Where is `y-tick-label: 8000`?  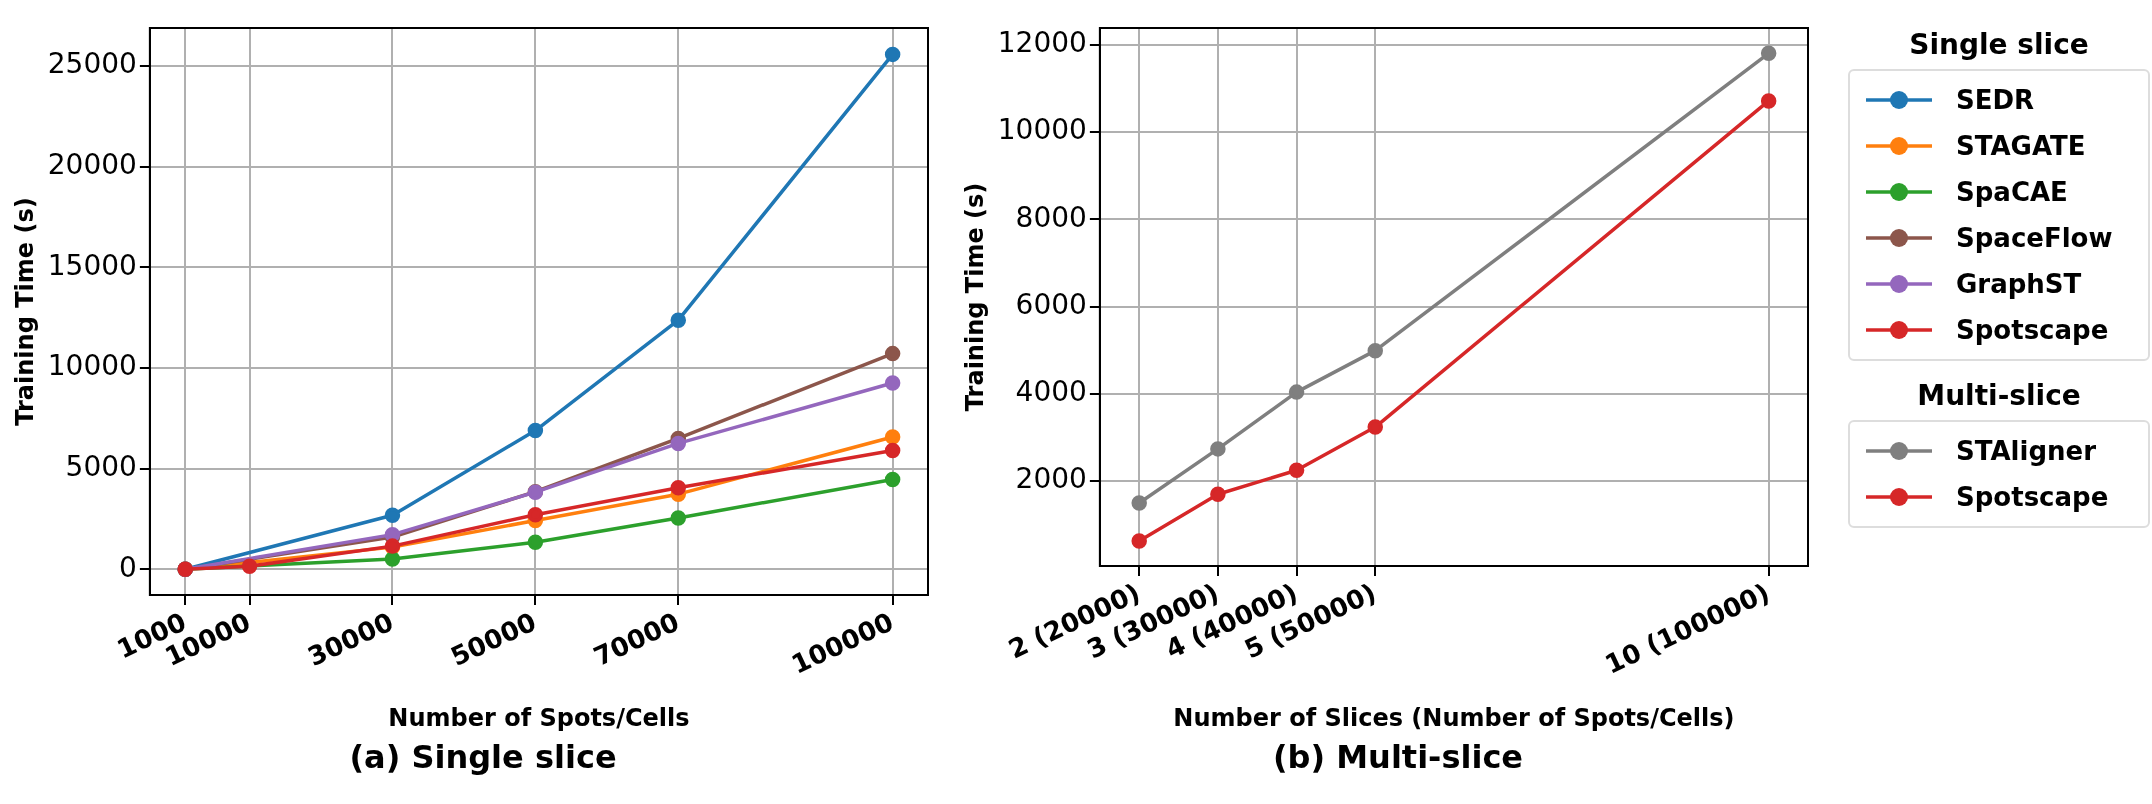
y-tick-label: 8000 is located at coordinates (1051, 217).